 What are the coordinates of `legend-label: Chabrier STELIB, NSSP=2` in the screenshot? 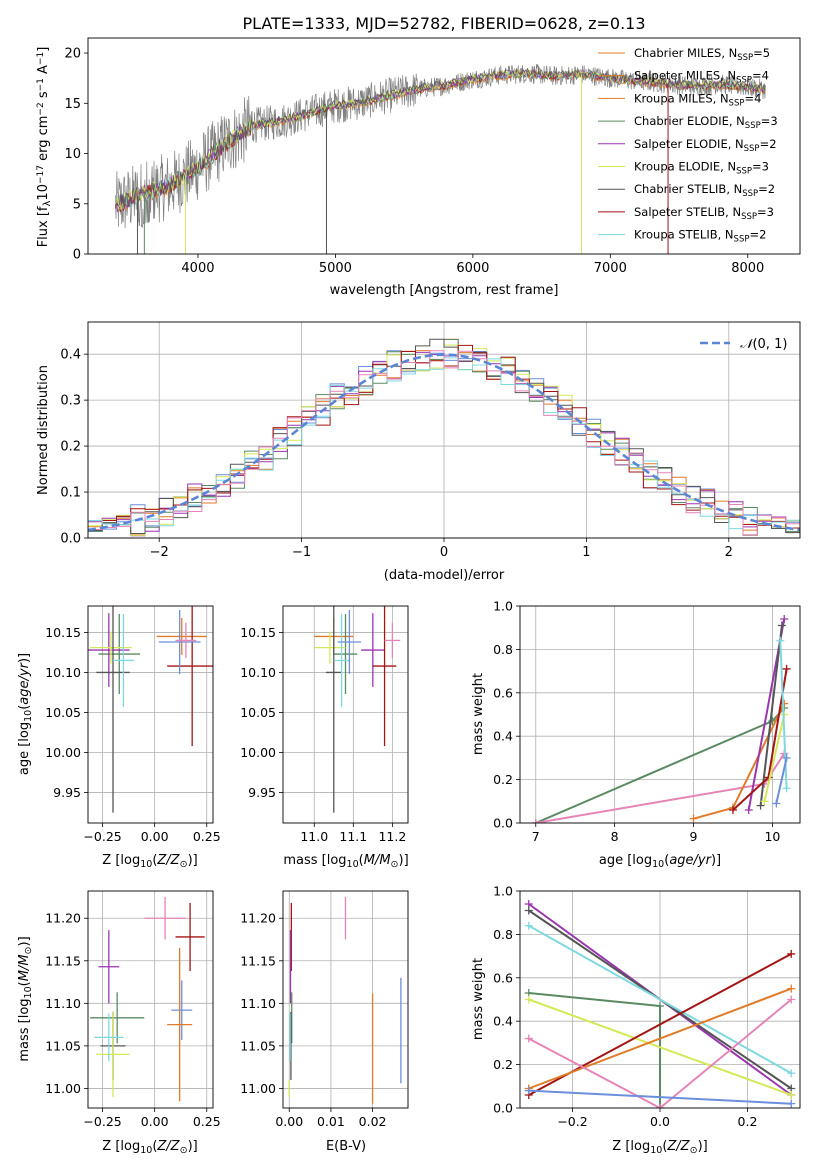 It's located at (704, 190).